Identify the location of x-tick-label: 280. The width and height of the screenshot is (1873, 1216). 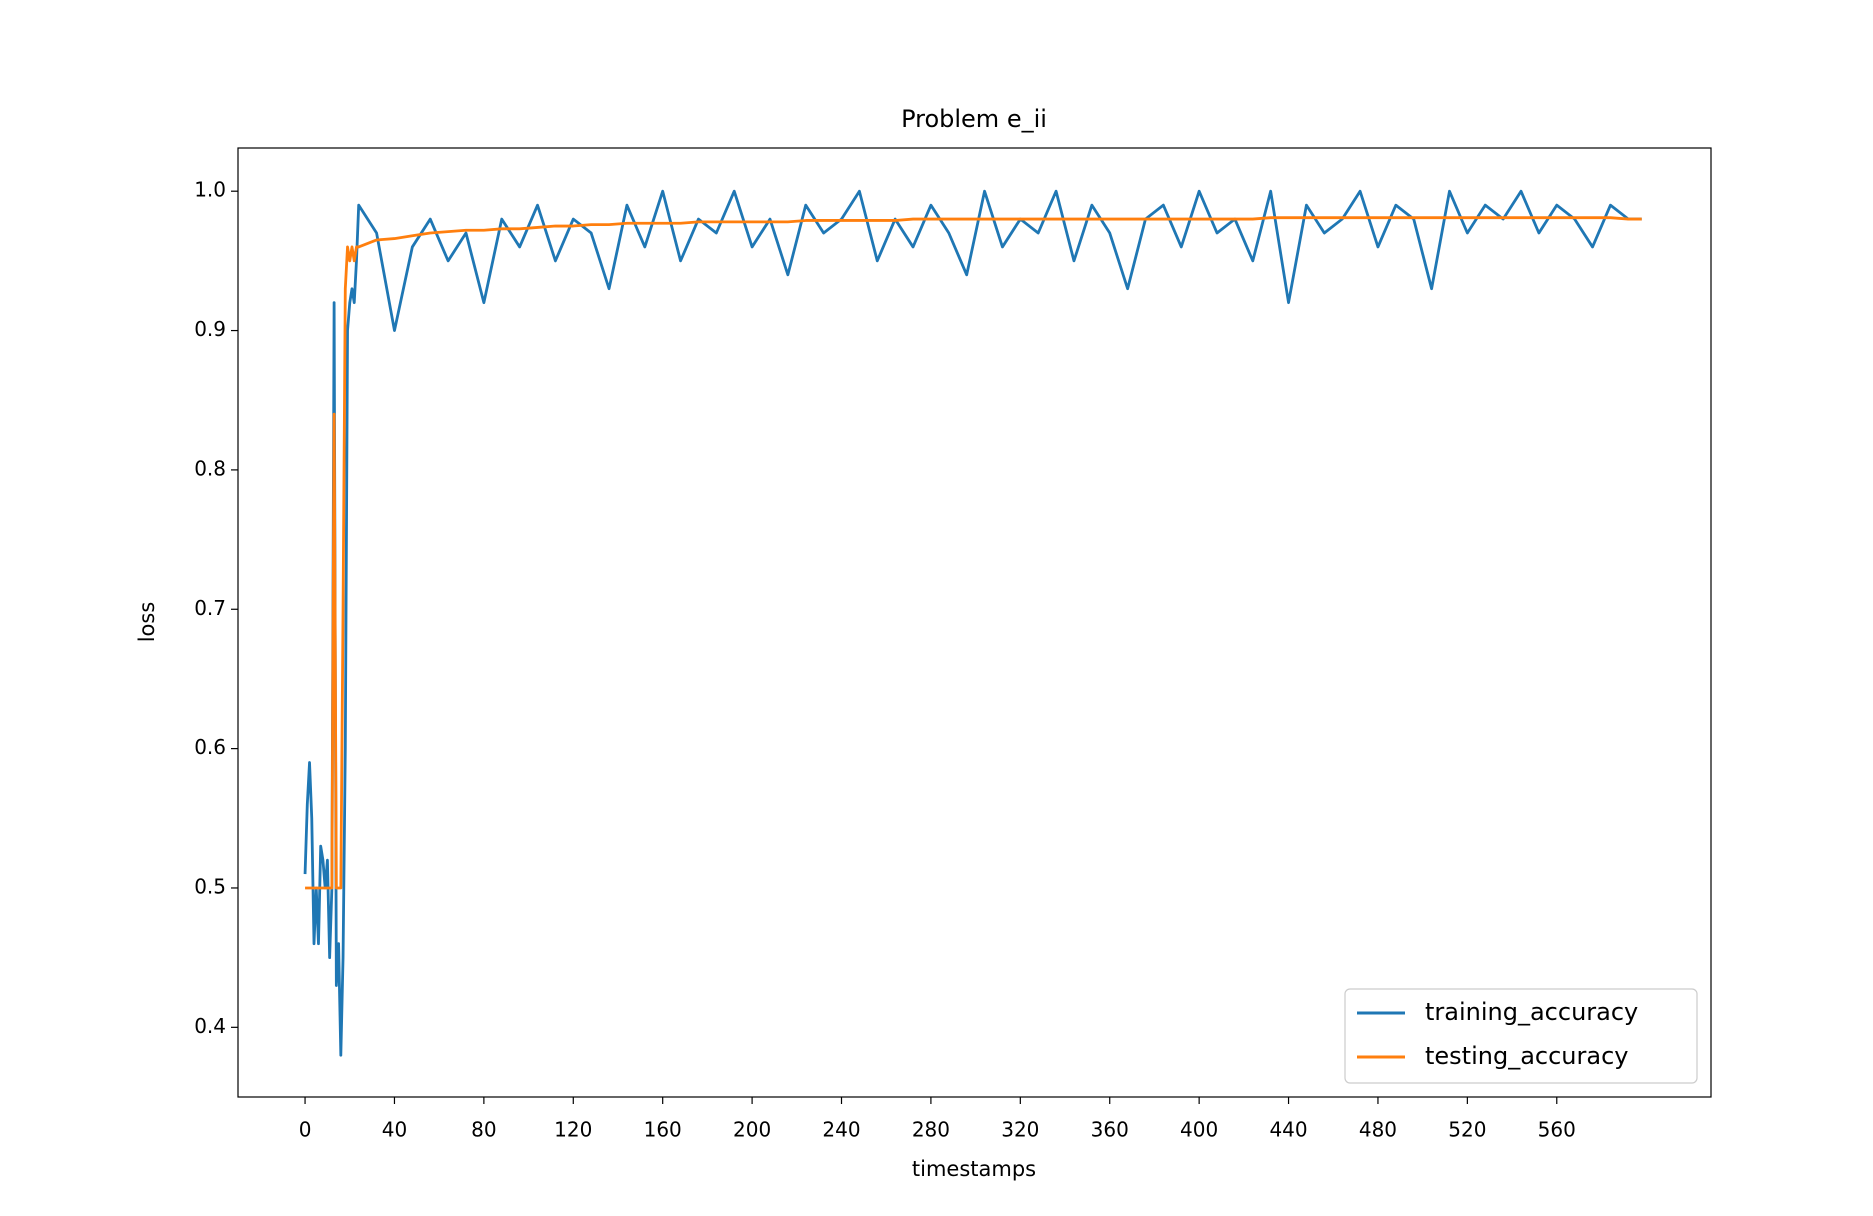
(931, 1130).